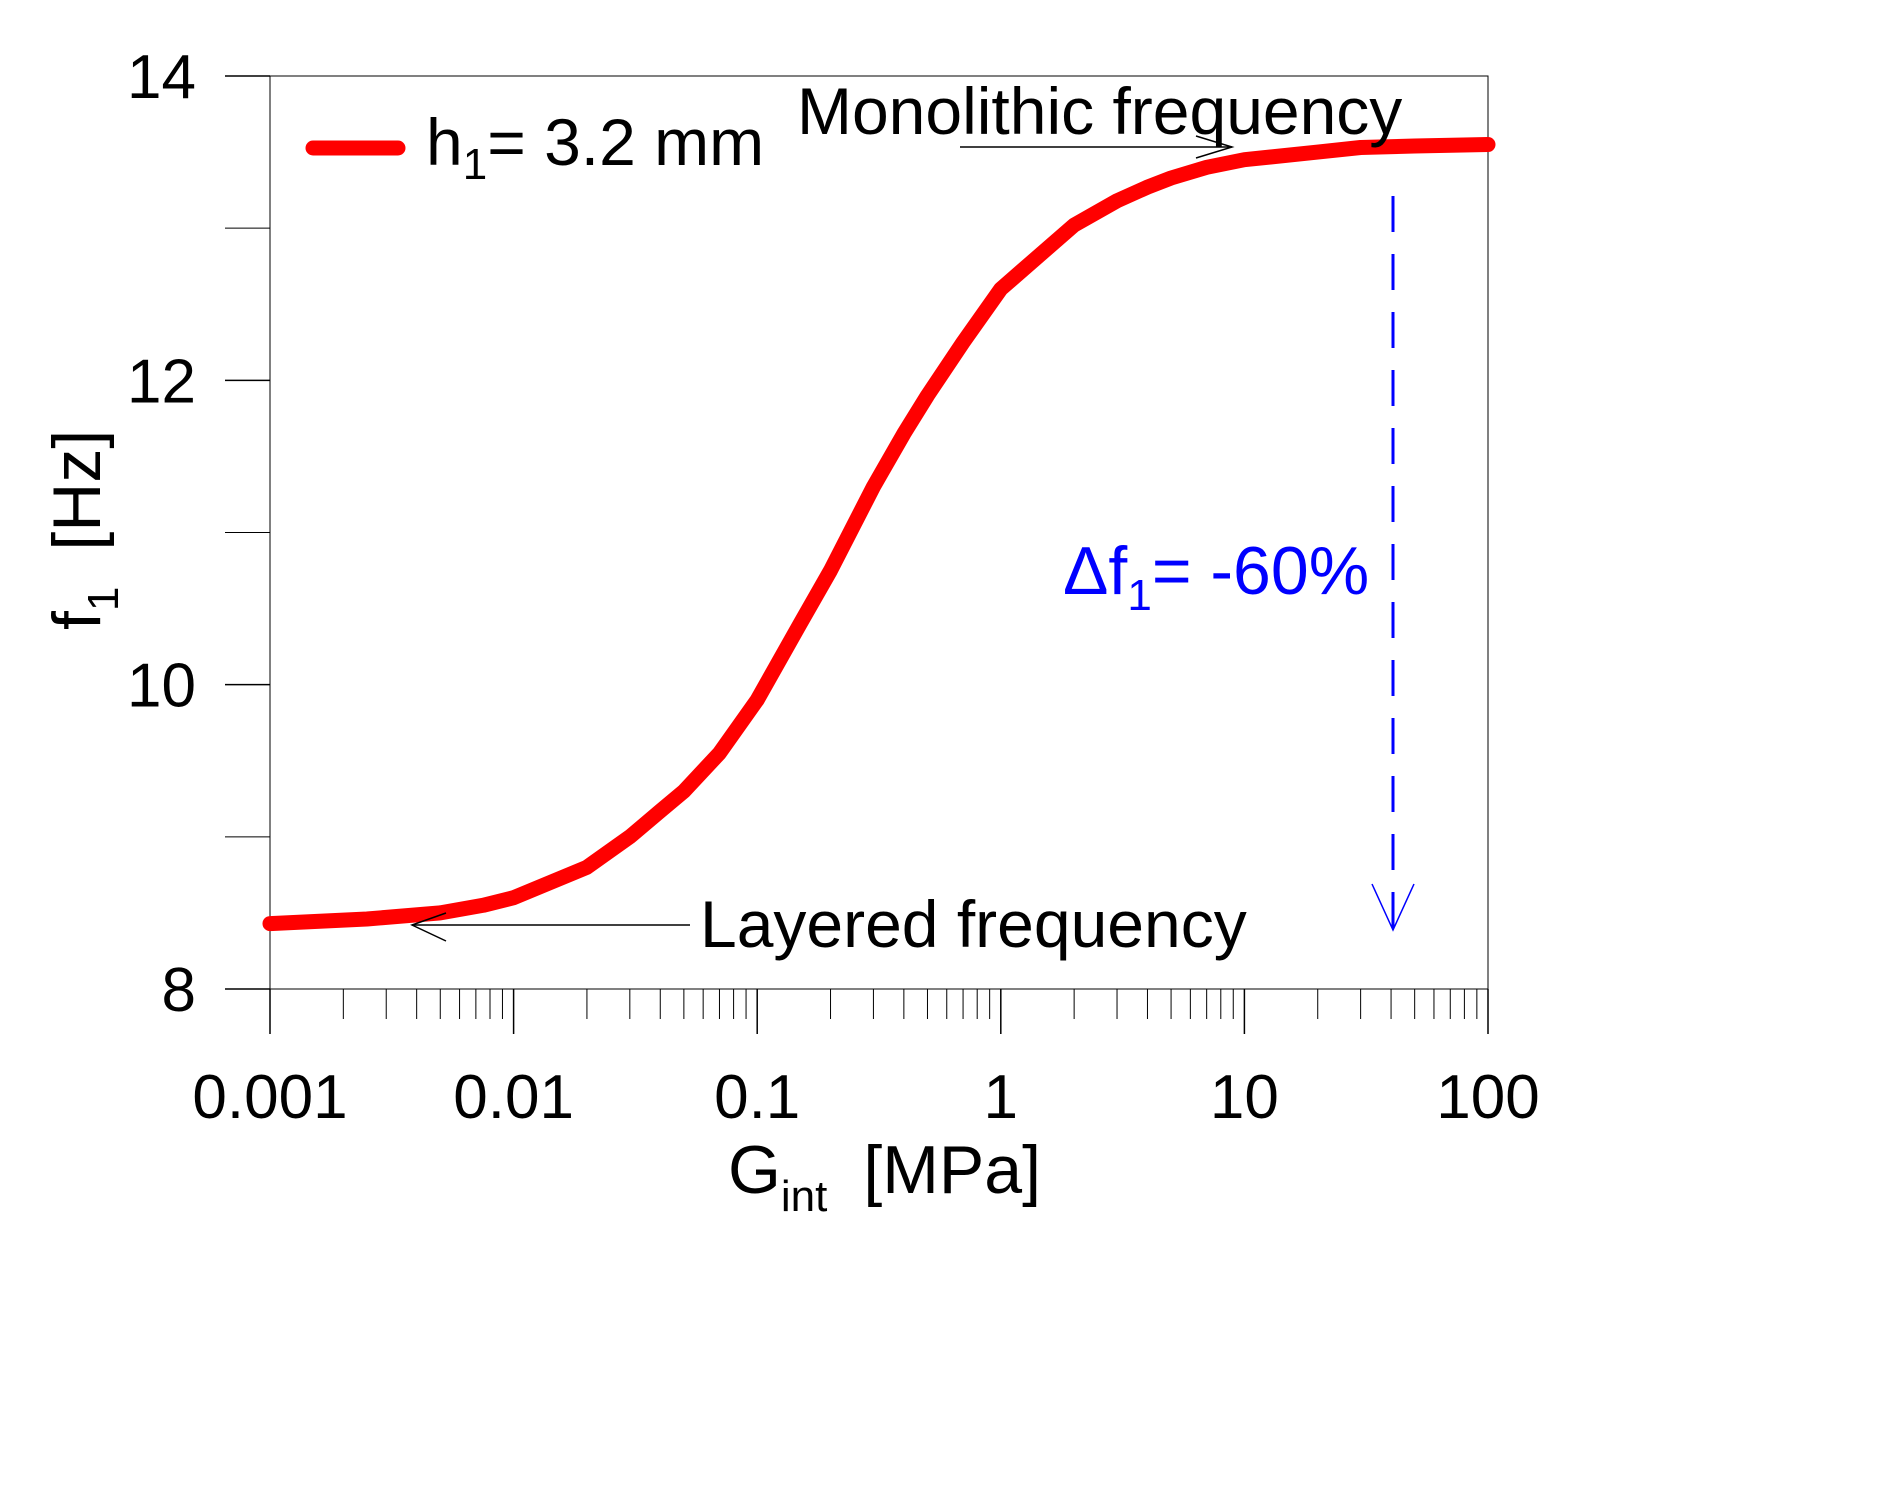  What do you see at coordinates (1001, 1097) in the screenshot?
I see `x-tick-label: 1` at bounding box center [1001, 1097].